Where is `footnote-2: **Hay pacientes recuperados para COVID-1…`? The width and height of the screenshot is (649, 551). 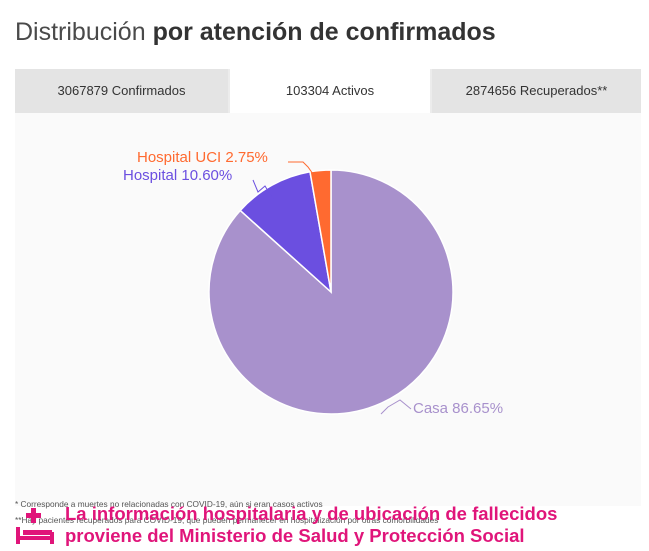
footnote-2: **Hay pacientes recuperados para COVID-1… is located at coordinates (227, 520).